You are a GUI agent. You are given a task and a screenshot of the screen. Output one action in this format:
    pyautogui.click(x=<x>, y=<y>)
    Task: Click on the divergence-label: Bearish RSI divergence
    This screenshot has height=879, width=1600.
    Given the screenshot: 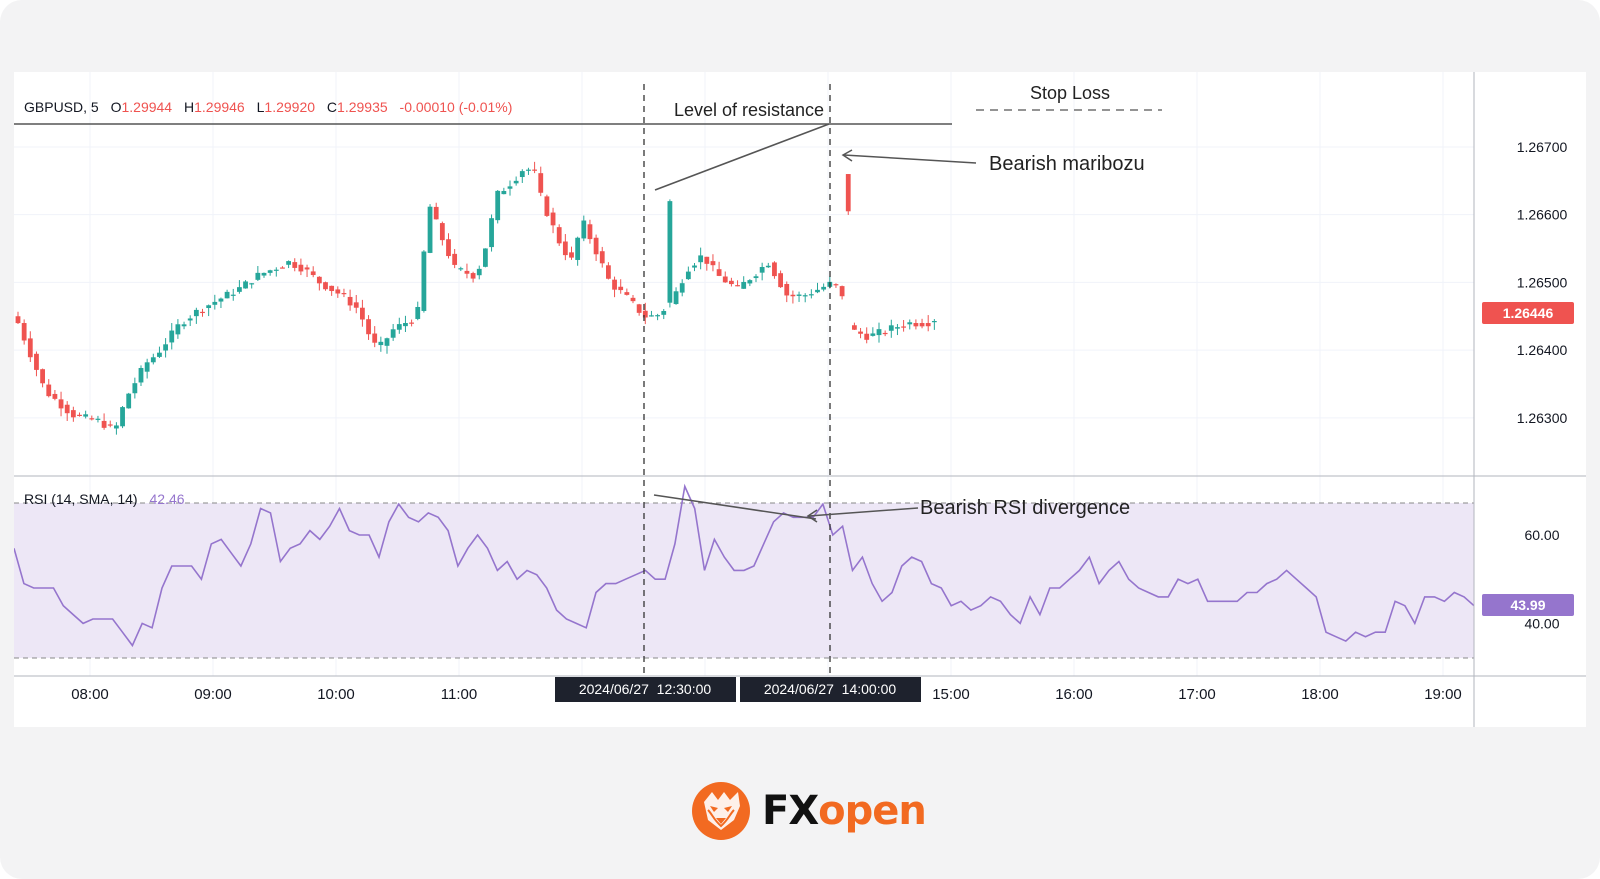 What is the action you would take?
    pyautogui.click(x=1025, y=508)
    